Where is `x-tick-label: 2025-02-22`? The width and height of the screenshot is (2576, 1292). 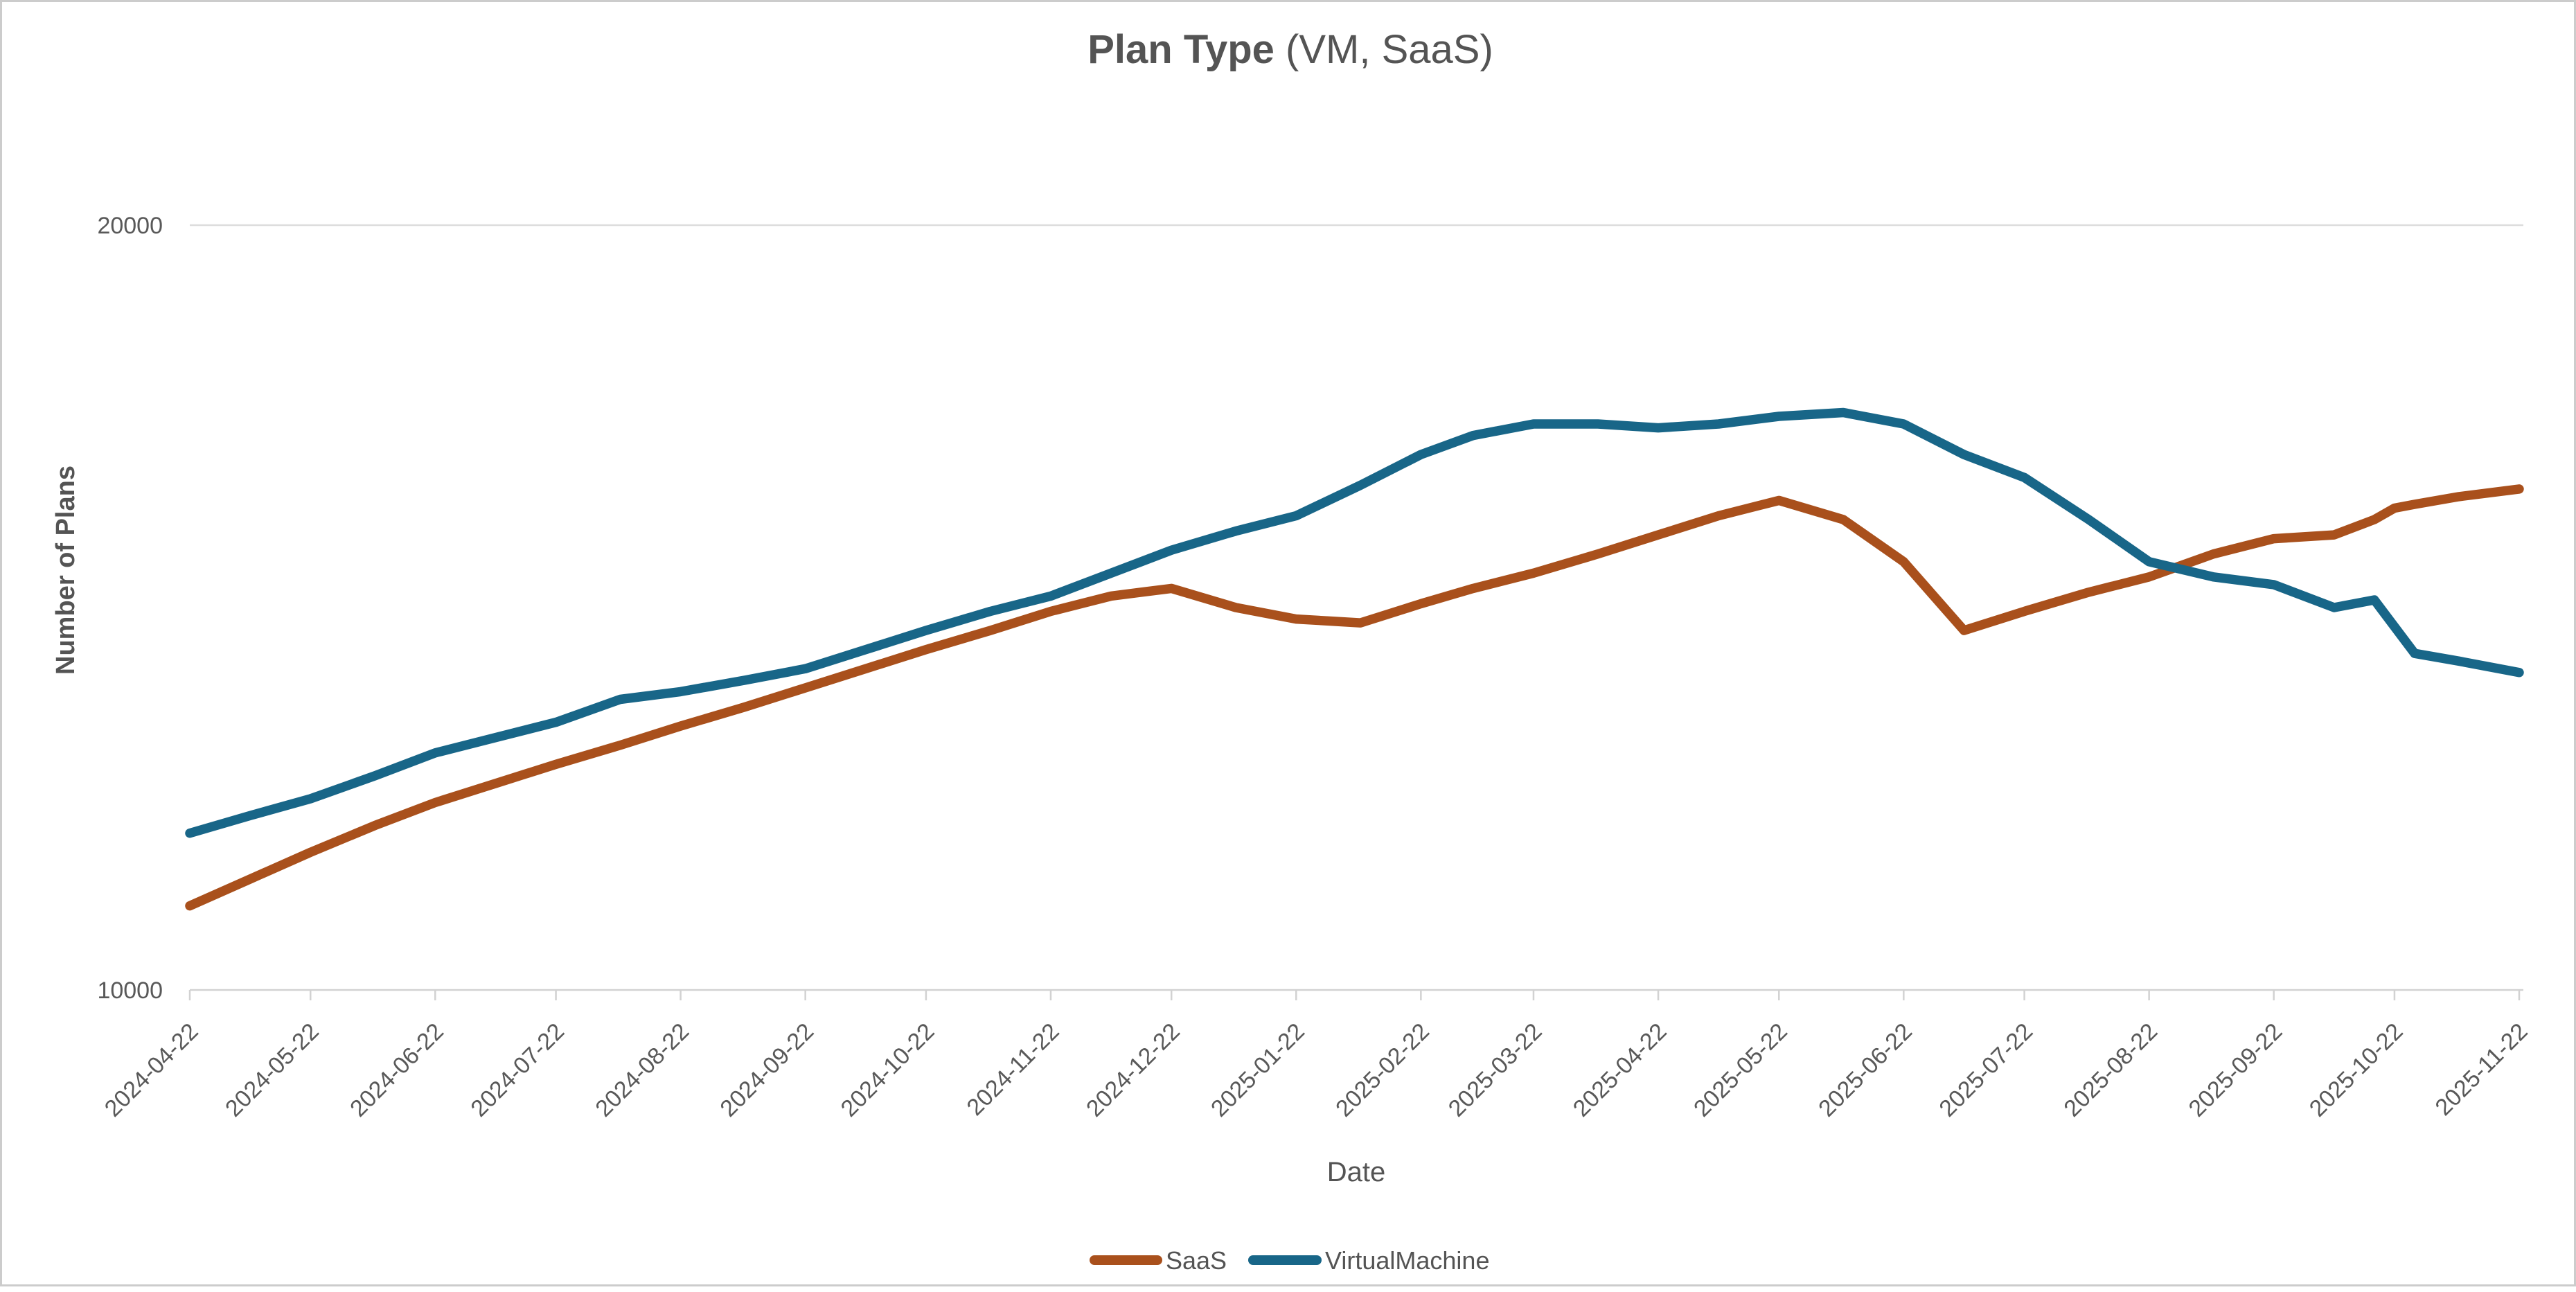
x-tick-label: 2025-02-22 is located at coordinates (1382, 1070).